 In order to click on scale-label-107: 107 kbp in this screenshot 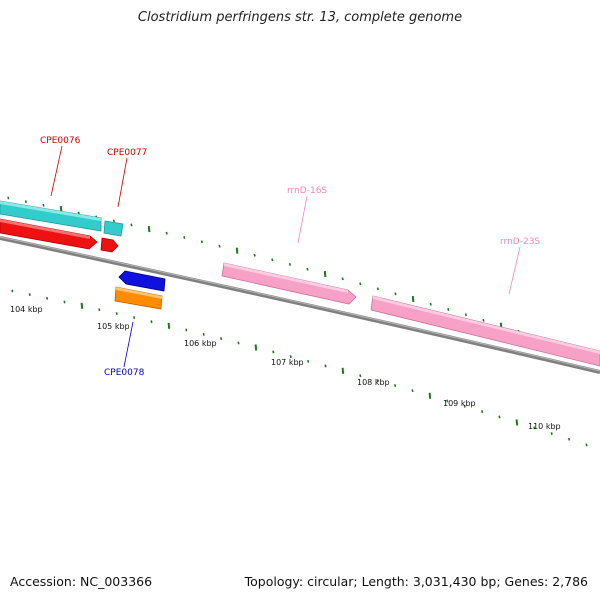, I will do `click(287, 362)`.